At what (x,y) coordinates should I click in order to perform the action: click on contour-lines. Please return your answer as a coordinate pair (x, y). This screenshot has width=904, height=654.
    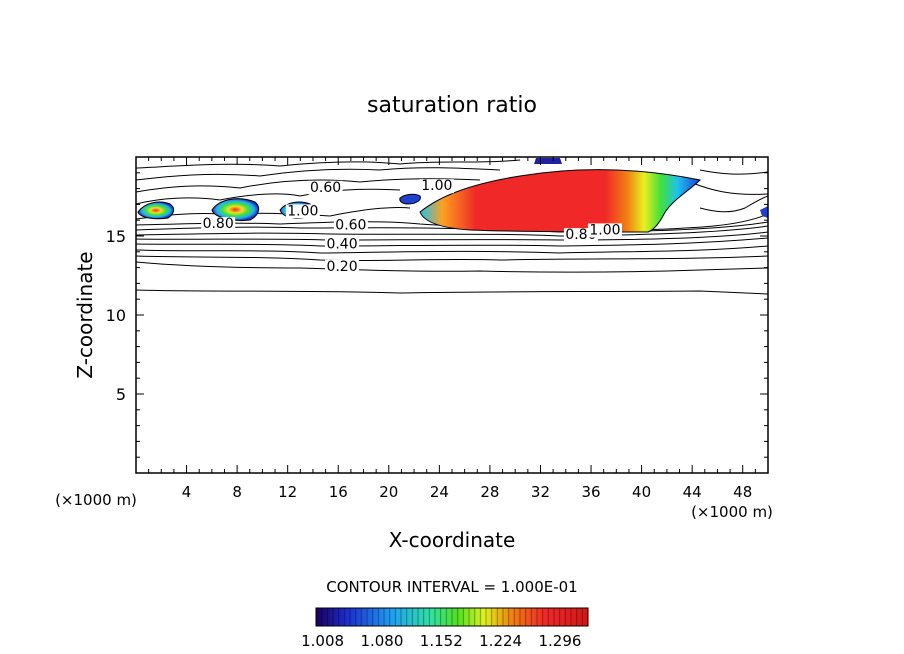
    Looking at the image, I should click on (452, 227).